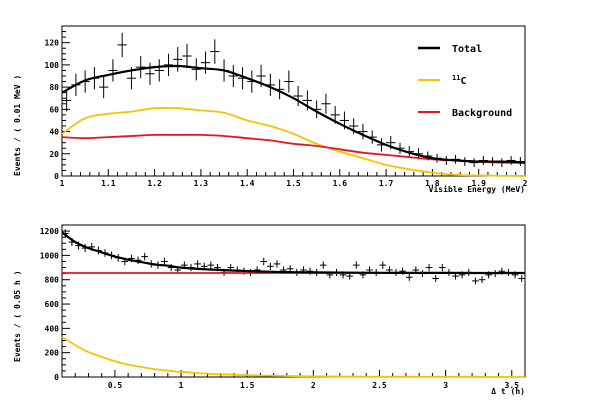 This screenshot has width=590, height=400. Describe the element at coordinates (482, 113) in the screenshot. I see `legend-background-label: Background` at that location.